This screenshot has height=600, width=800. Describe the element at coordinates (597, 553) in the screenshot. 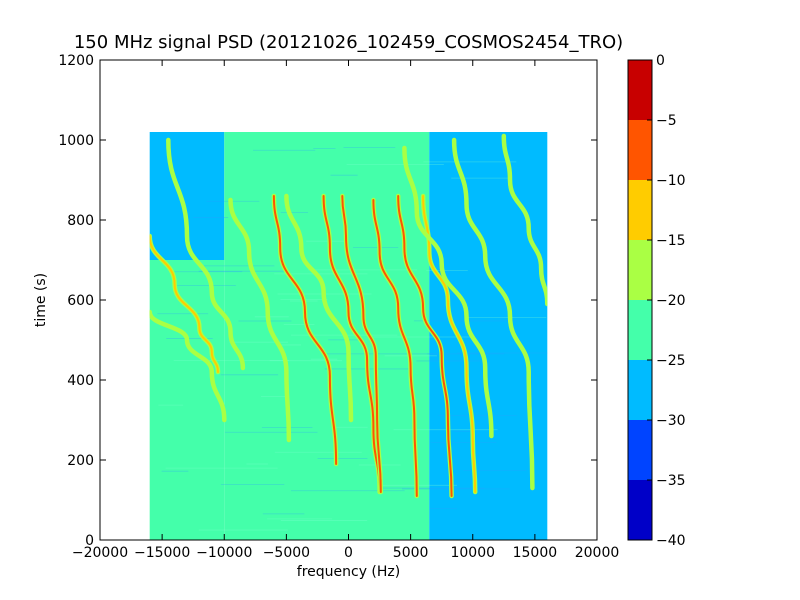

I see `x-tick-label: 20000` at that location.